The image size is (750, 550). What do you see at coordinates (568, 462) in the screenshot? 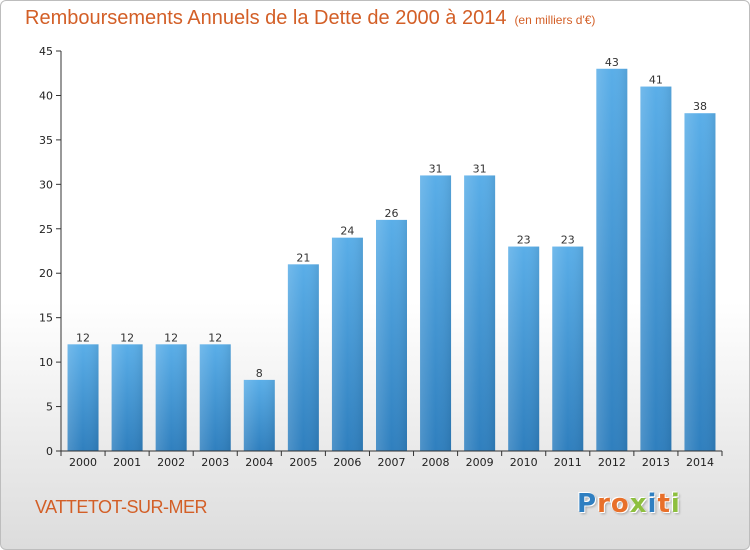
I see `x-tick-label-2011: 2011` at bounding box center [568, 462].